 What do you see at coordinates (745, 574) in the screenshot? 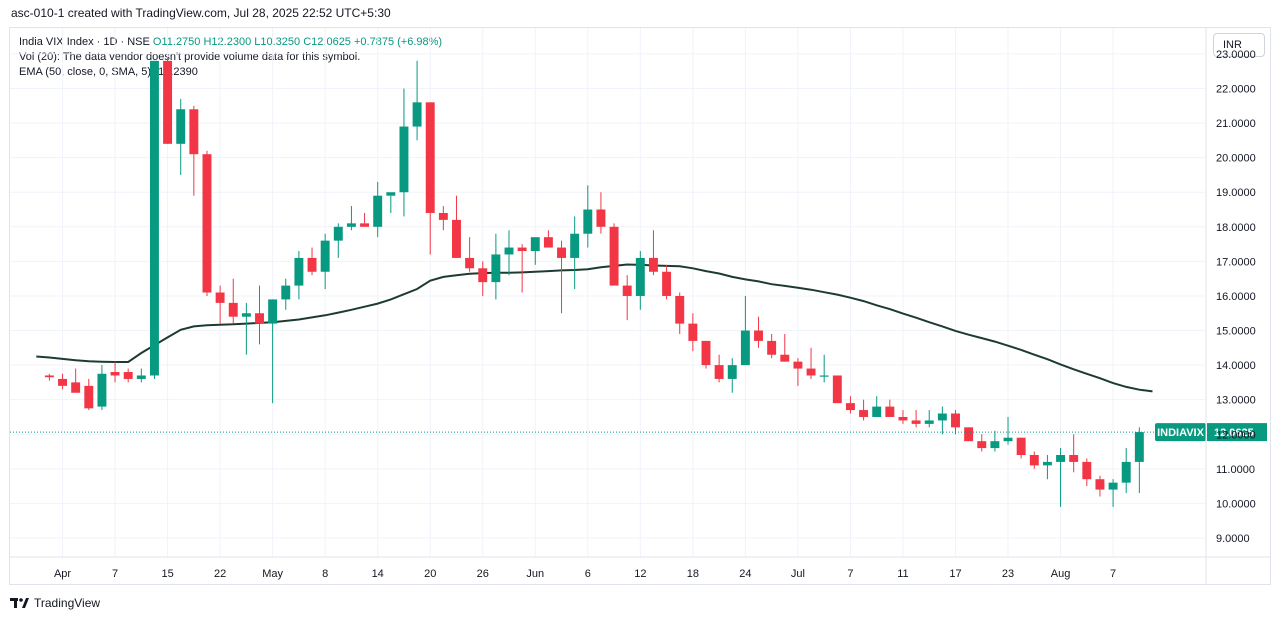
I see `x-tick-label: 24` at bounding box center [745, 574].